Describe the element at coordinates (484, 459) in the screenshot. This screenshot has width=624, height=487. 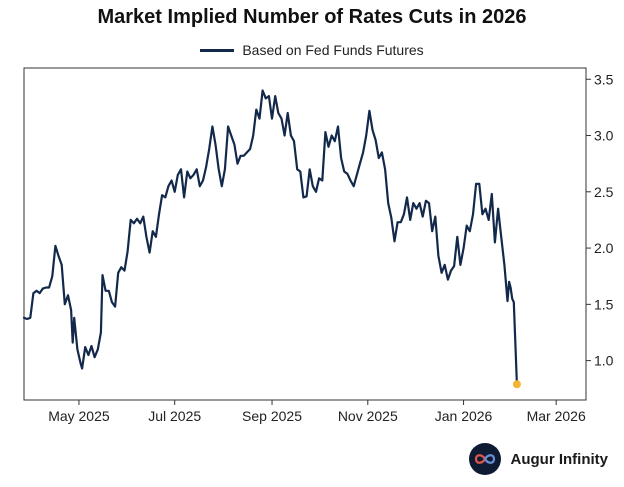
I see `infinity-logo-icon` at that location.